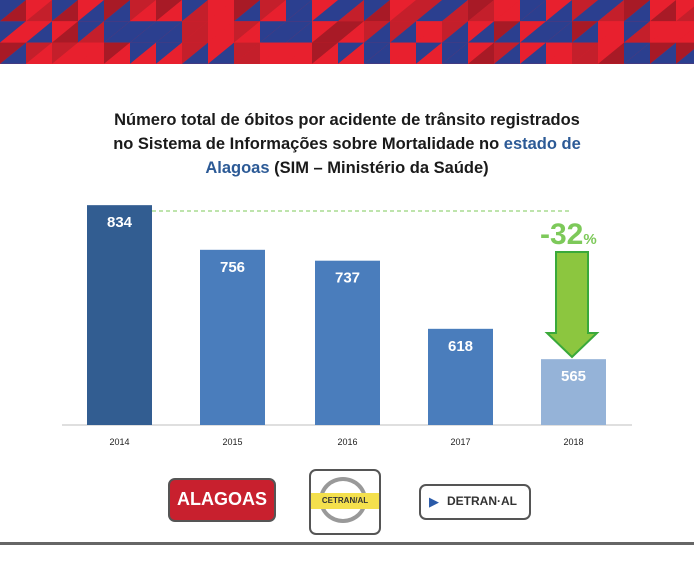 The image size is (694, 577). I want to click on alagoas-logo: ALAGOAS, so click(222, 500).